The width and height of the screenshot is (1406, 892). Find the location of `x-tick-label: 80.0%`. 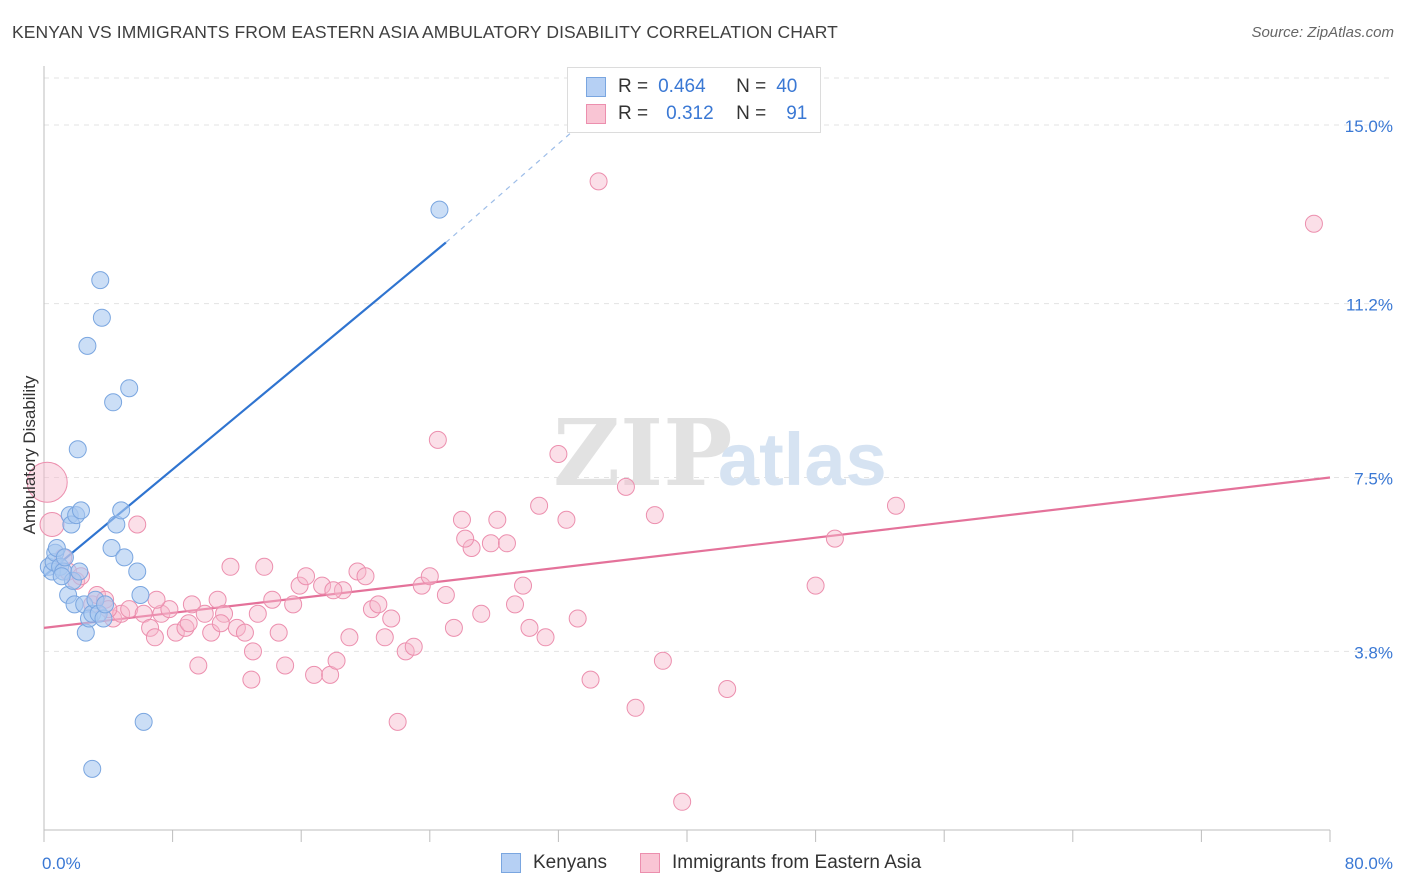

x-tick-label: 80.0% is located at coordinates (1369, 863).